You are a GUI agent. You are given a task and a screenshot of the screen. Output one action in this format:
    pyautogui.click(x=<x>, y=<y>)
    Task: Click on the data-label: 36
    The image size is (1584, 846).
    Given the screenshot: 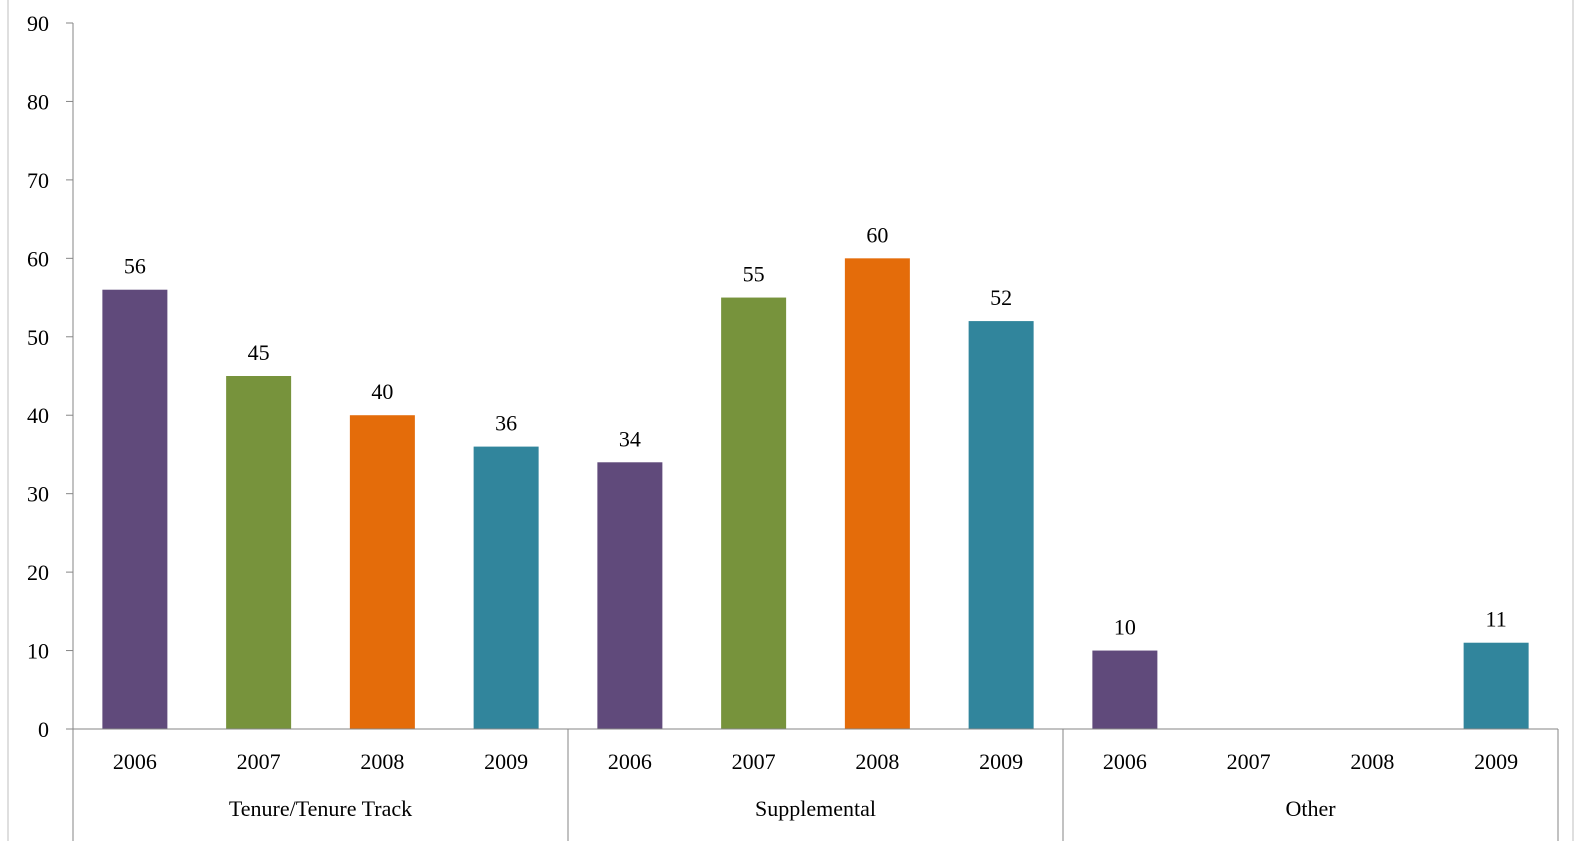 What is the action you would take?
    pyautogui.click(x=506, y=423)
    